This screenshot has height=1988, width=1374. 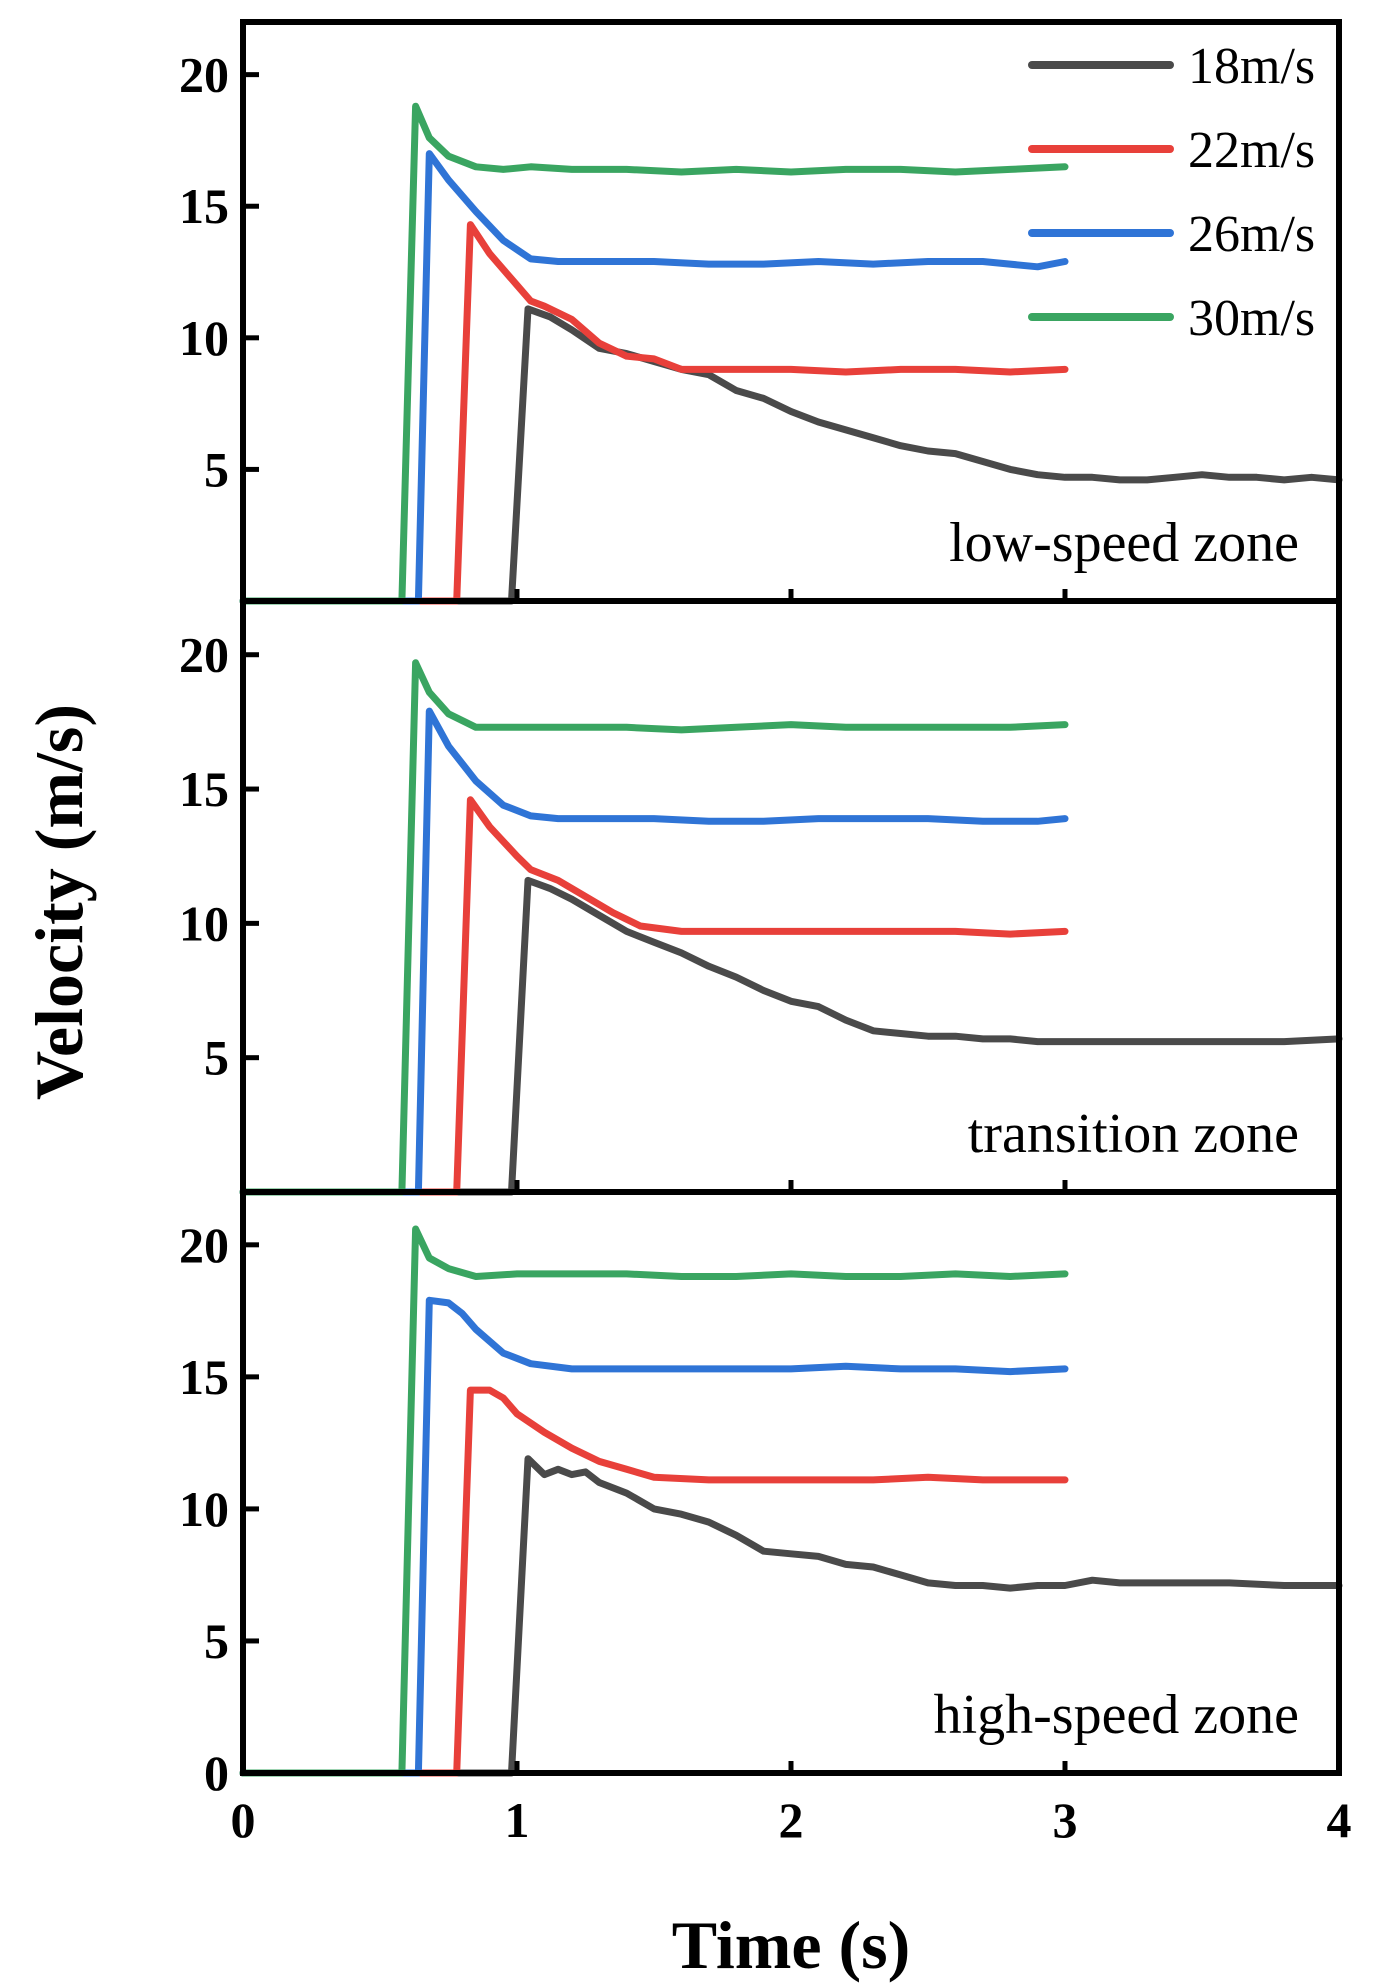 What do you see at coordinates (791, 1820) in the screenshot?
I see `x-tick-label: 2` at bounding box center [791, 1820].